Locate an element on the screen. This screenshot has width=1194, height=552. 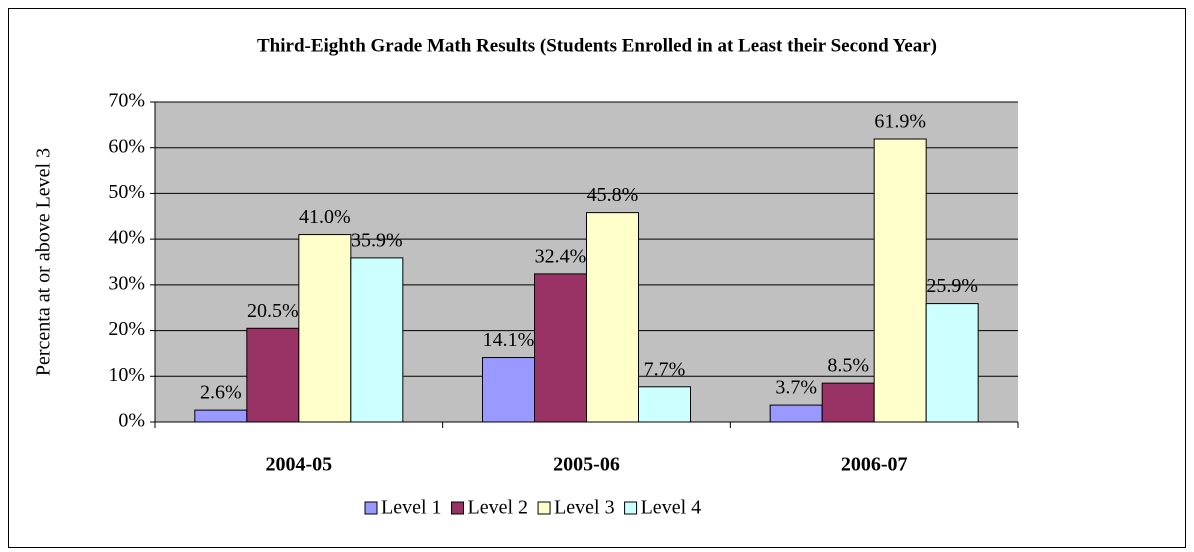
legend-label: Level 2 is located at coordinates (498, 508).